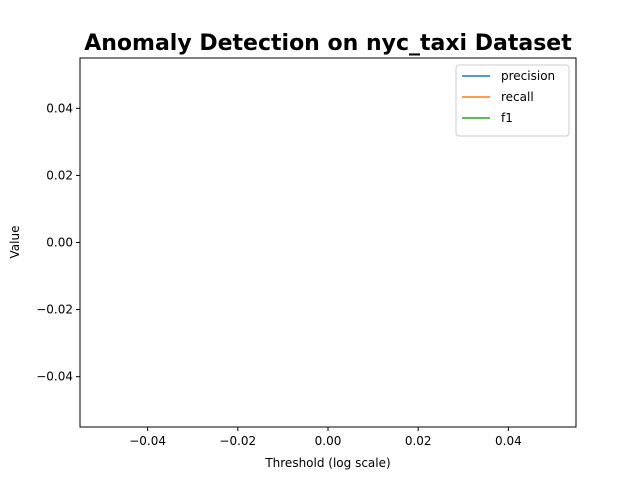  I want to click on y-tick-label: 0.00, so click(59, 243).